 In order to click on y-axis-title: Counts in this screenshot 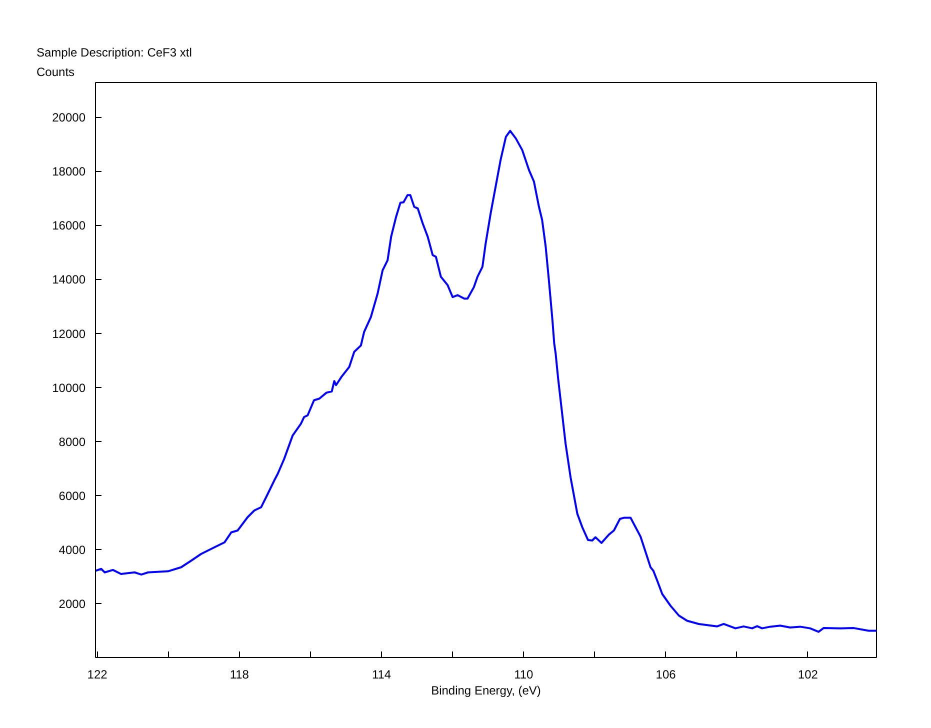, I will do `click(55, 72)`.